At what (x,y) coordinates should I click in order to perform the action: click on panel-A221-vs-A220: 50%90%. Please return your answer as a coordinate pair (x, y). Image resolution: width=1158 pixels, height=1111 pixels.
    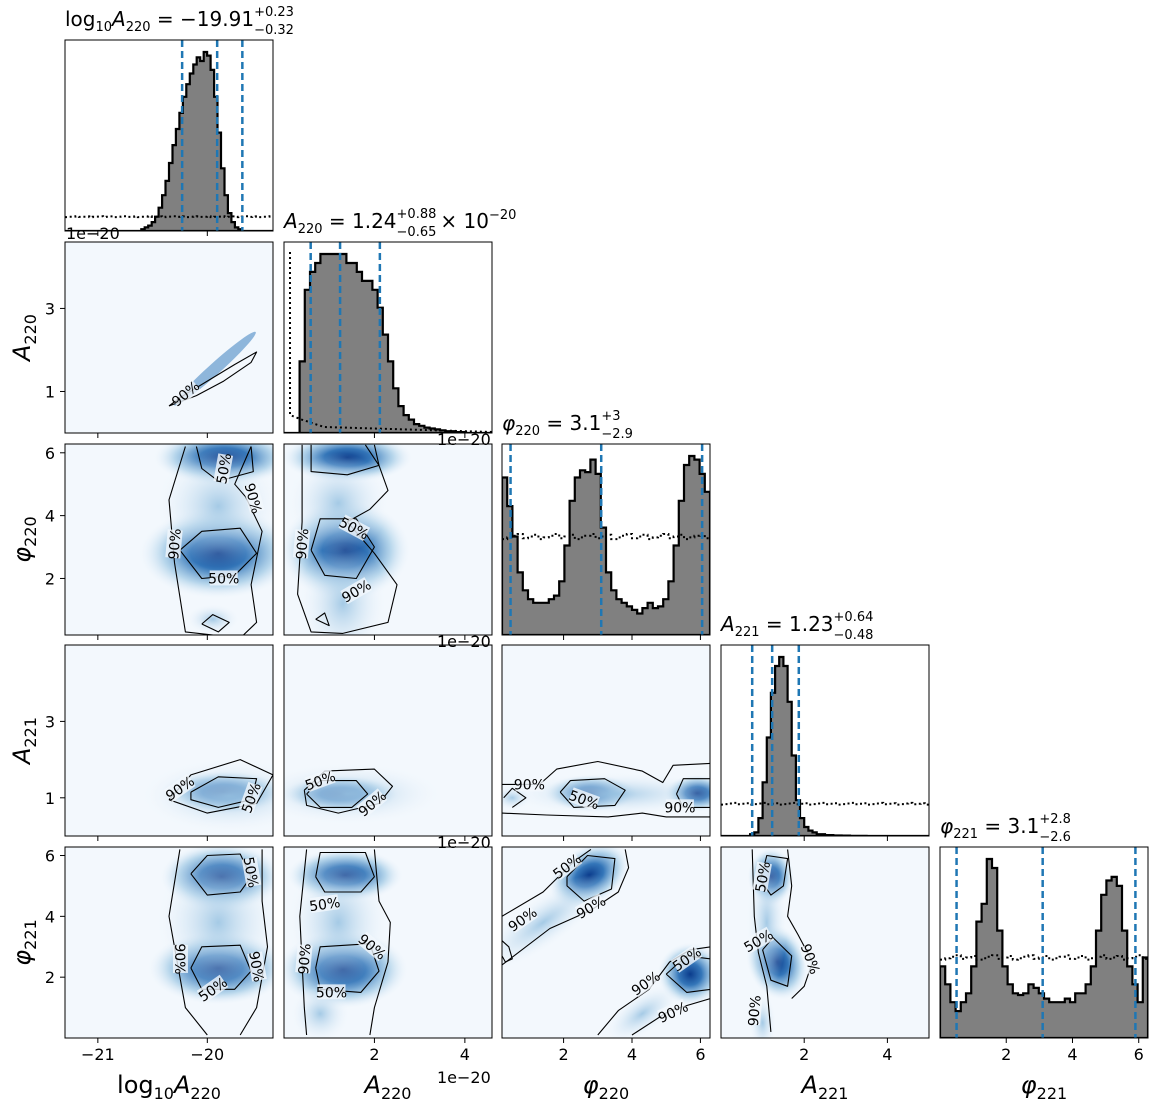
    Looking at the image, I should click on (388, 740).